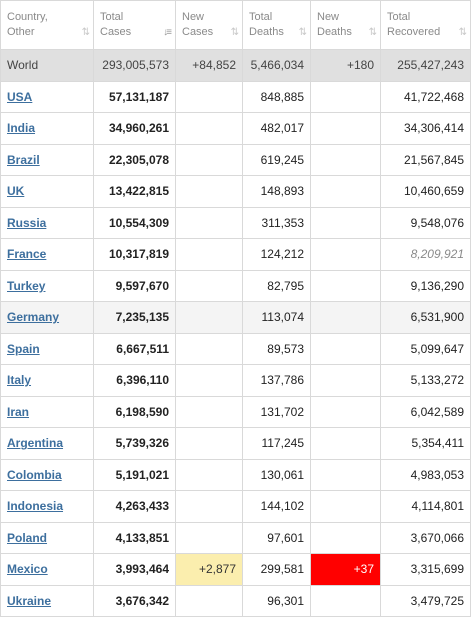 The image size is (471, 619). What do you see at coordinates (425, 285) in the screenshot?
I see `total-recovered-cell: 9,136,290` at bounding box center [425, 285].